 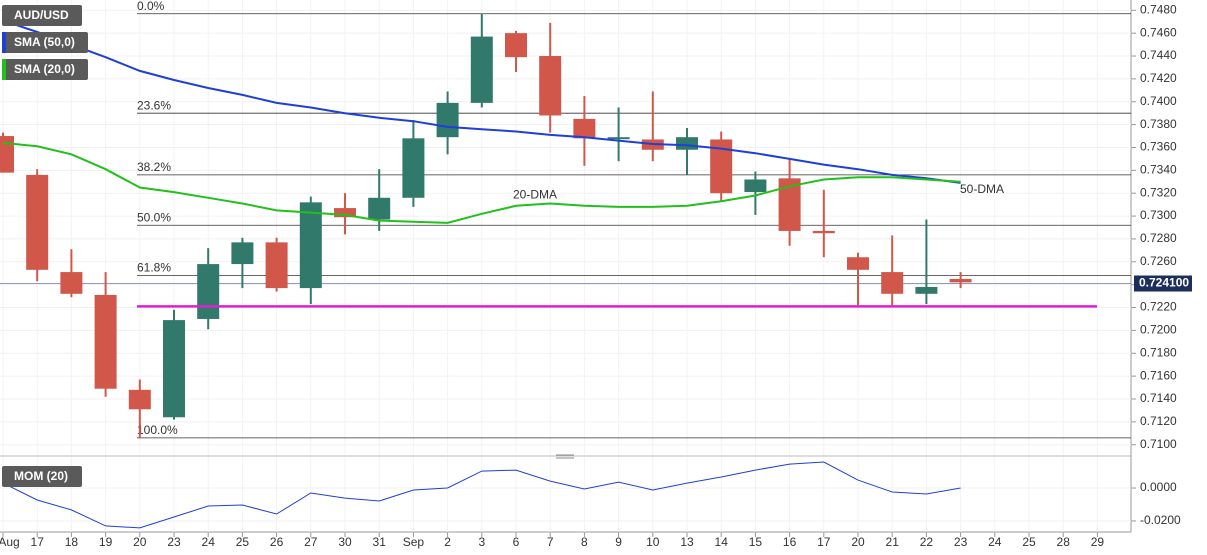 I want to click on x-tick-label: 28, so click(x=1064, y=542).